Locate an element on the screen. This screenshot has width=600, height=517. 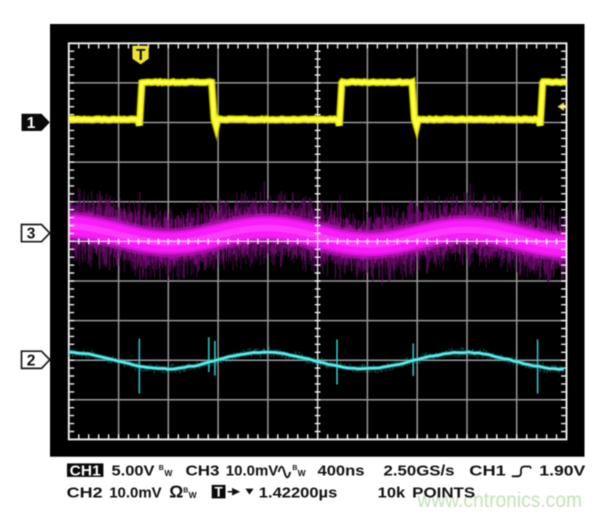
svg-text: 1.90V is located at coordinates (562, 471).